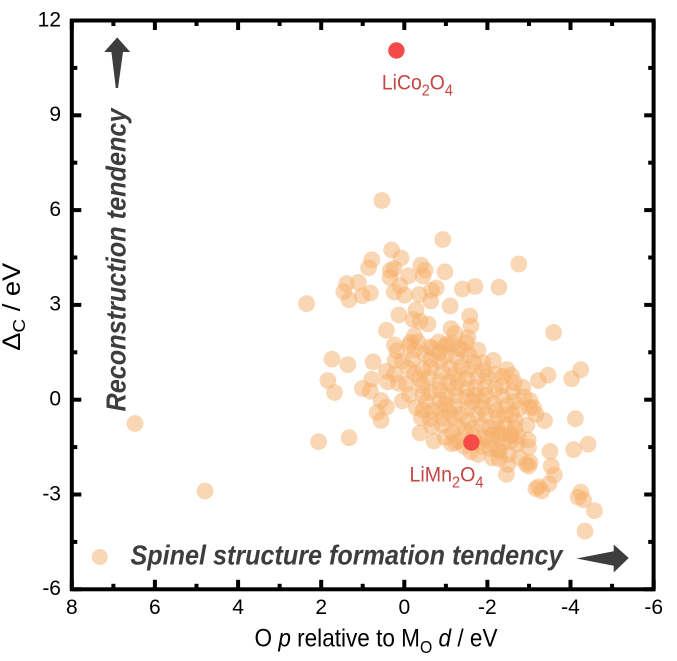  What do you see at coordinates (321, 607) in the screenshot?
I see `svg-text: 2` at bounding box center [321, 607].